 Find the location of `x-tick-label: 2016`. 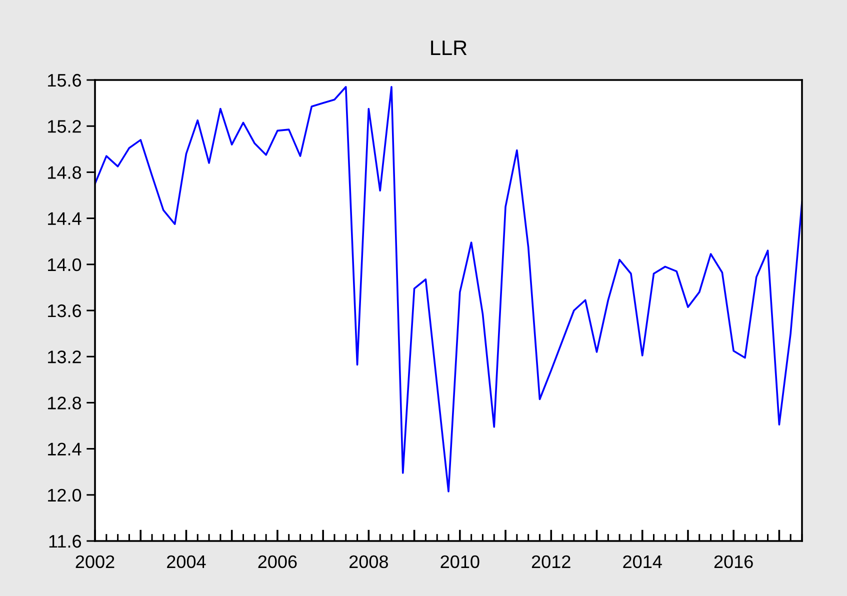

x-tick-label: 2016 is located at coordinates (733, 561).